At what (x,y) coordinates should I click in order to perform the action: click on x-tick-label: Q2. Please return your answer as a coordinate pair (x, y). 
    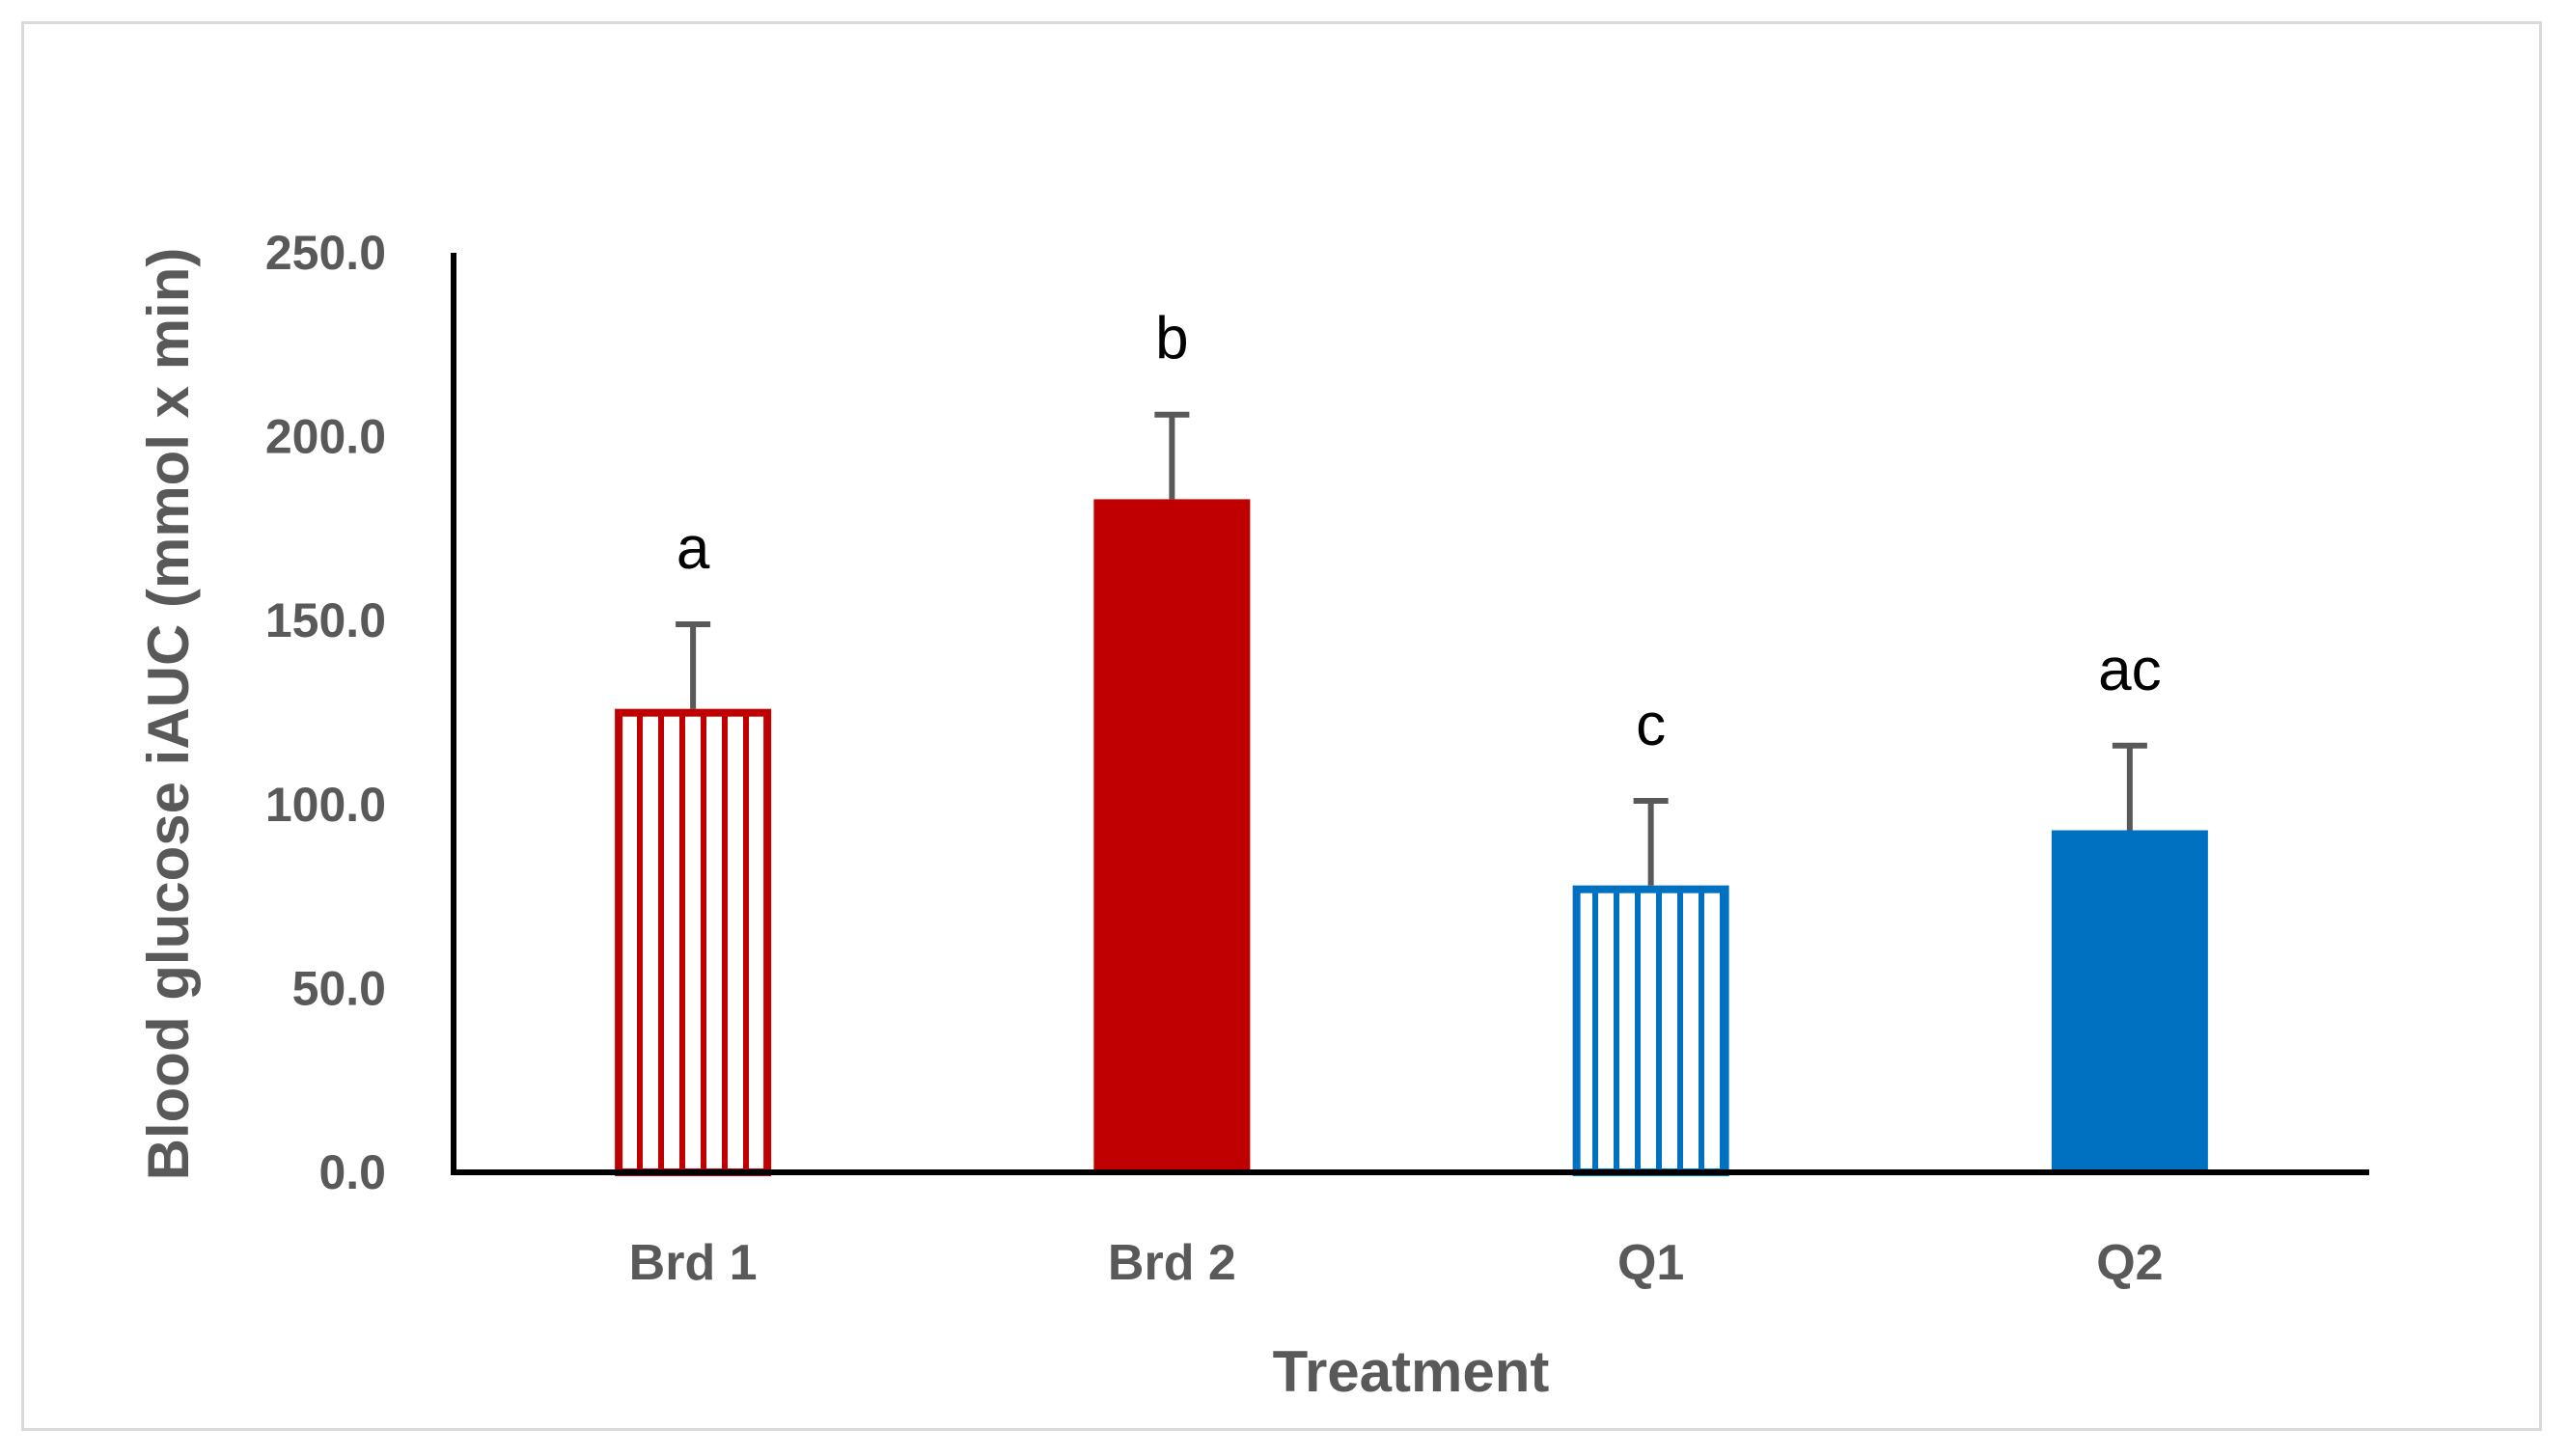
    Looking at the image, I should click on (2129, 1263).